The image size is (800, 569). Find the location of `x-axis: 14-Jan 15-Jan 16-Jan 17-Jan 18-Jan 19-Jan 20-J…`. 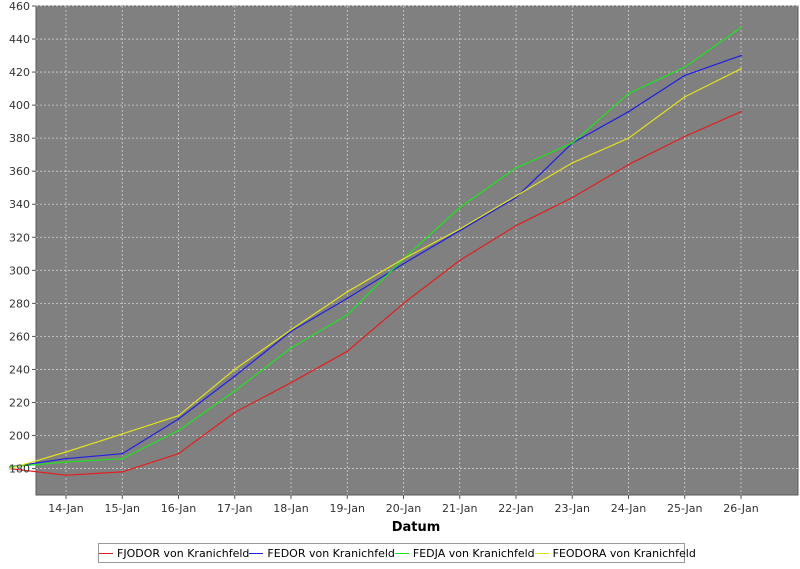

x-axis: 14-Jan 15-Jan 16-Jan 17-Jan 18-Jan 19-Jan 20-J… is located at coordinates (403, 505).